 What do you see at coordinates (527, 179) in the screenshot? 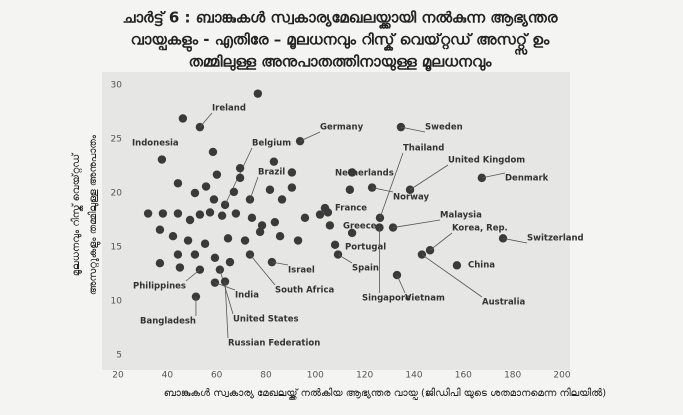
I see `point-label: Denmark` at bounding box center [527, 179].